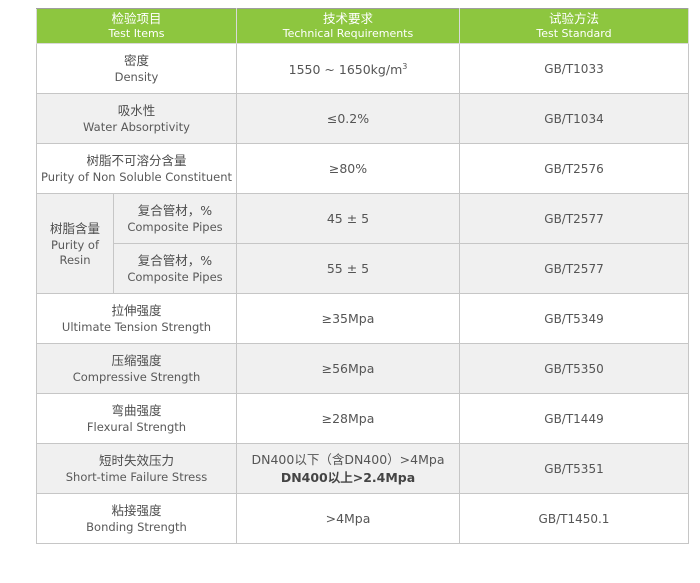  What do you see at coordinates (574, 168) in the screenshot?
I see `standard-cell-non-soluble: GB/T2576` at bounding box center [574, 168].